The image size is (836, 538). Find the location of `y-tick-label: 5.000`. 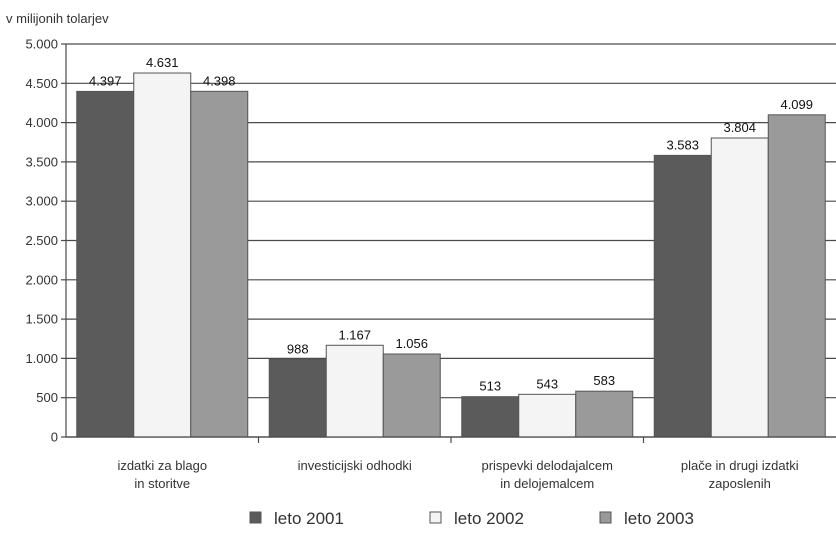

y-tick-label: 5.000 is located at coordinates (41, 44).